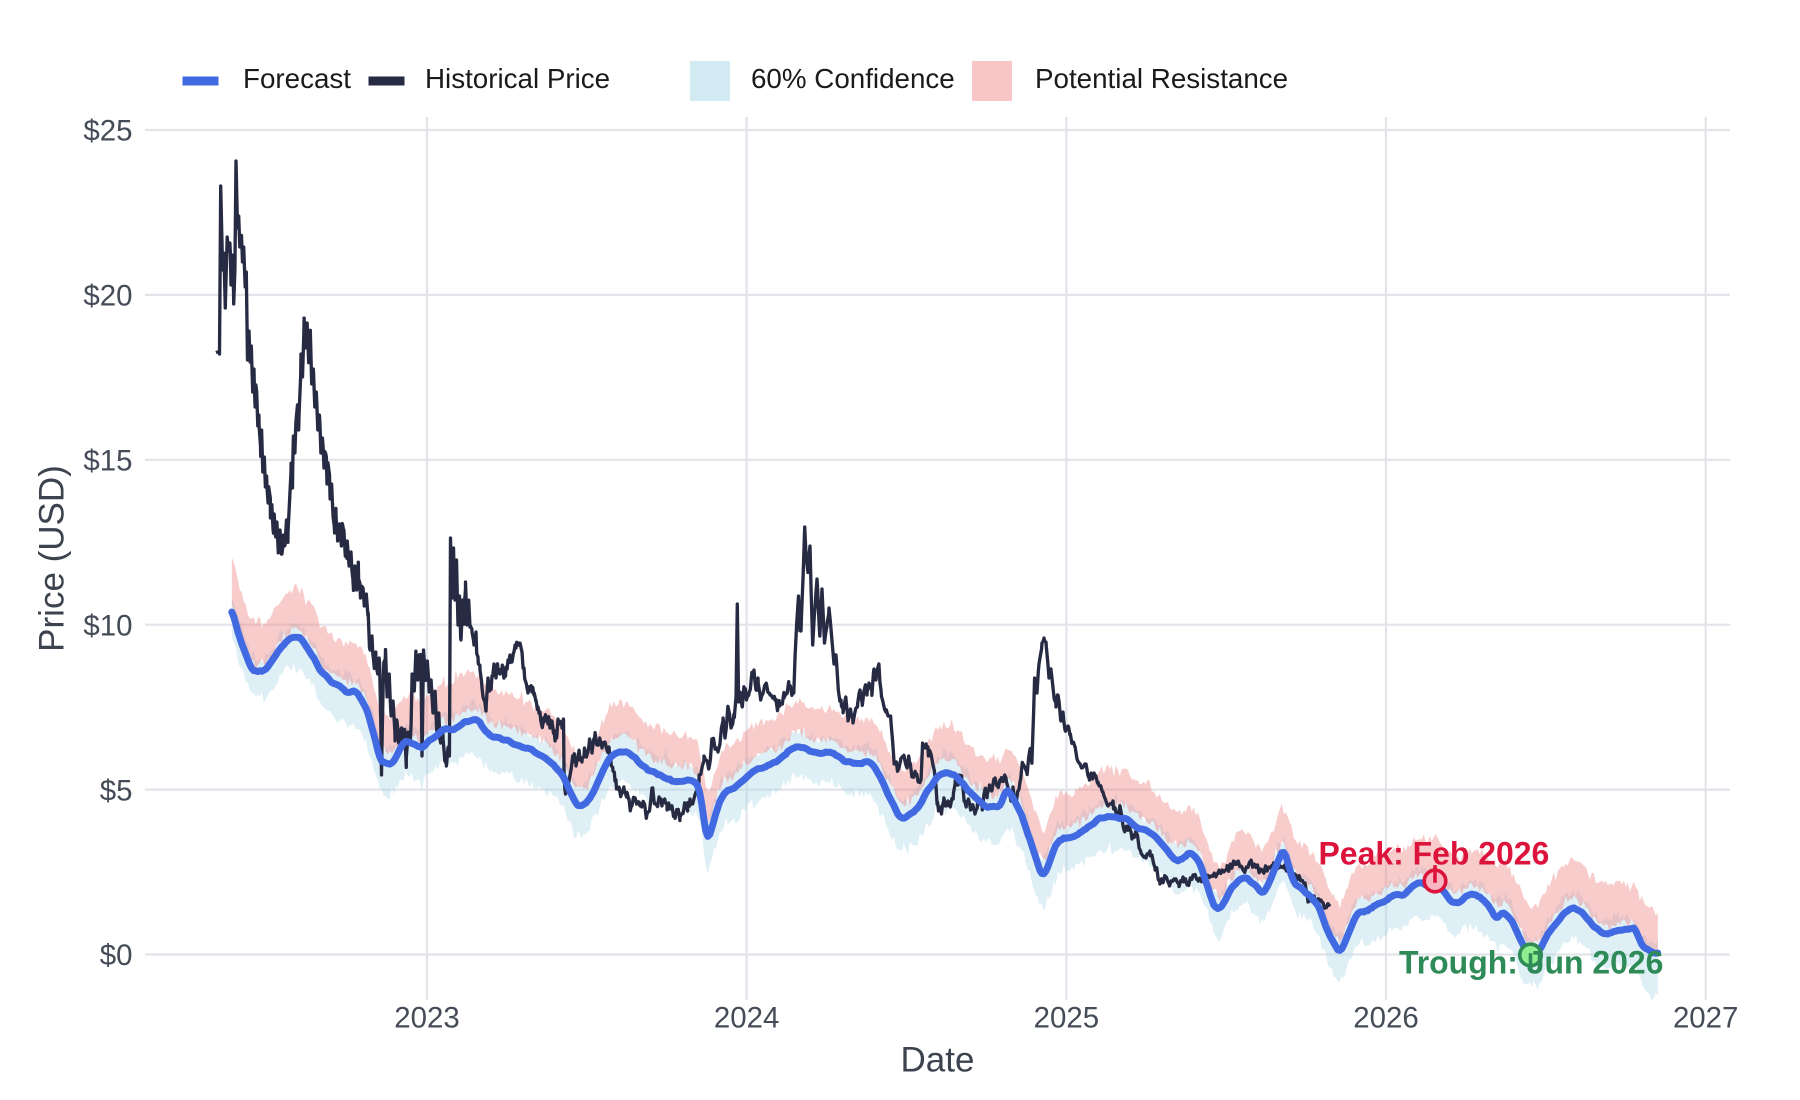  Describe the element at coordinates (1067, 1018) in the screenshot. I see `svg-text: 2025` at that location.